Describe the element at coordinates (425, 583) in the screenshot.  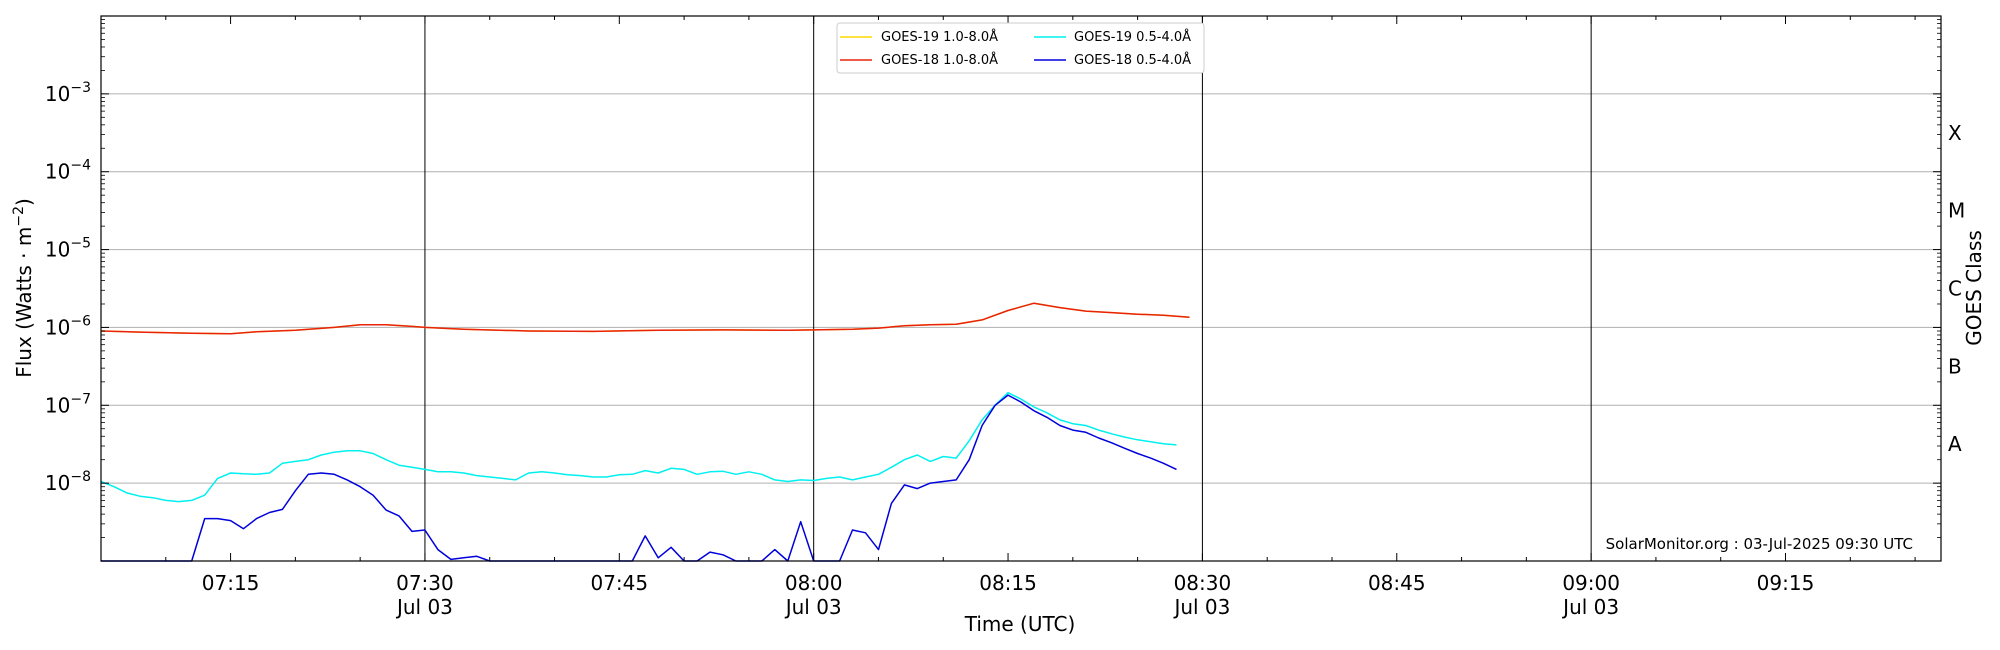
I see `x-tick-label: 07:30` at that location.